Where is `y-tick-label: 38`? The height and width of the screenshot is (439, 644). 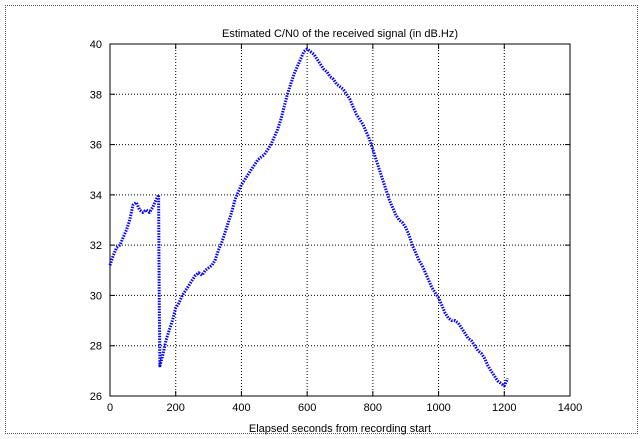 y-tick-label: 38 is located at coordinates (96, 95).